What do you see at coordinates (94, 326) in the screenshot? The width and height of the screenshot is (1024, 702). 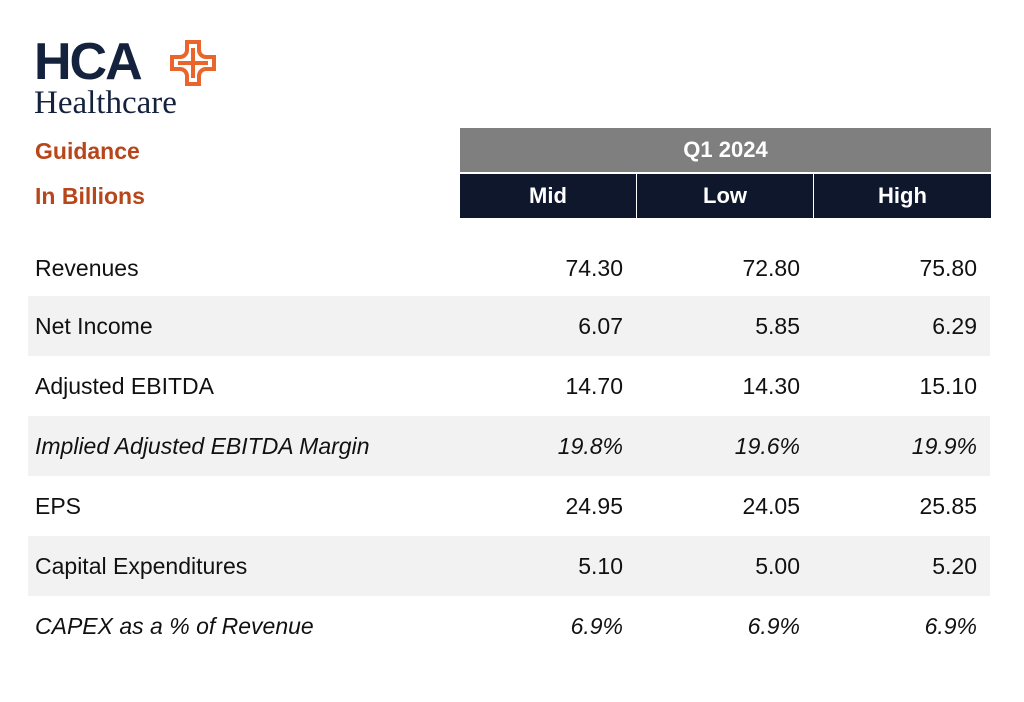 I see `row-label: Net Income` at bounding box center [94, 326].